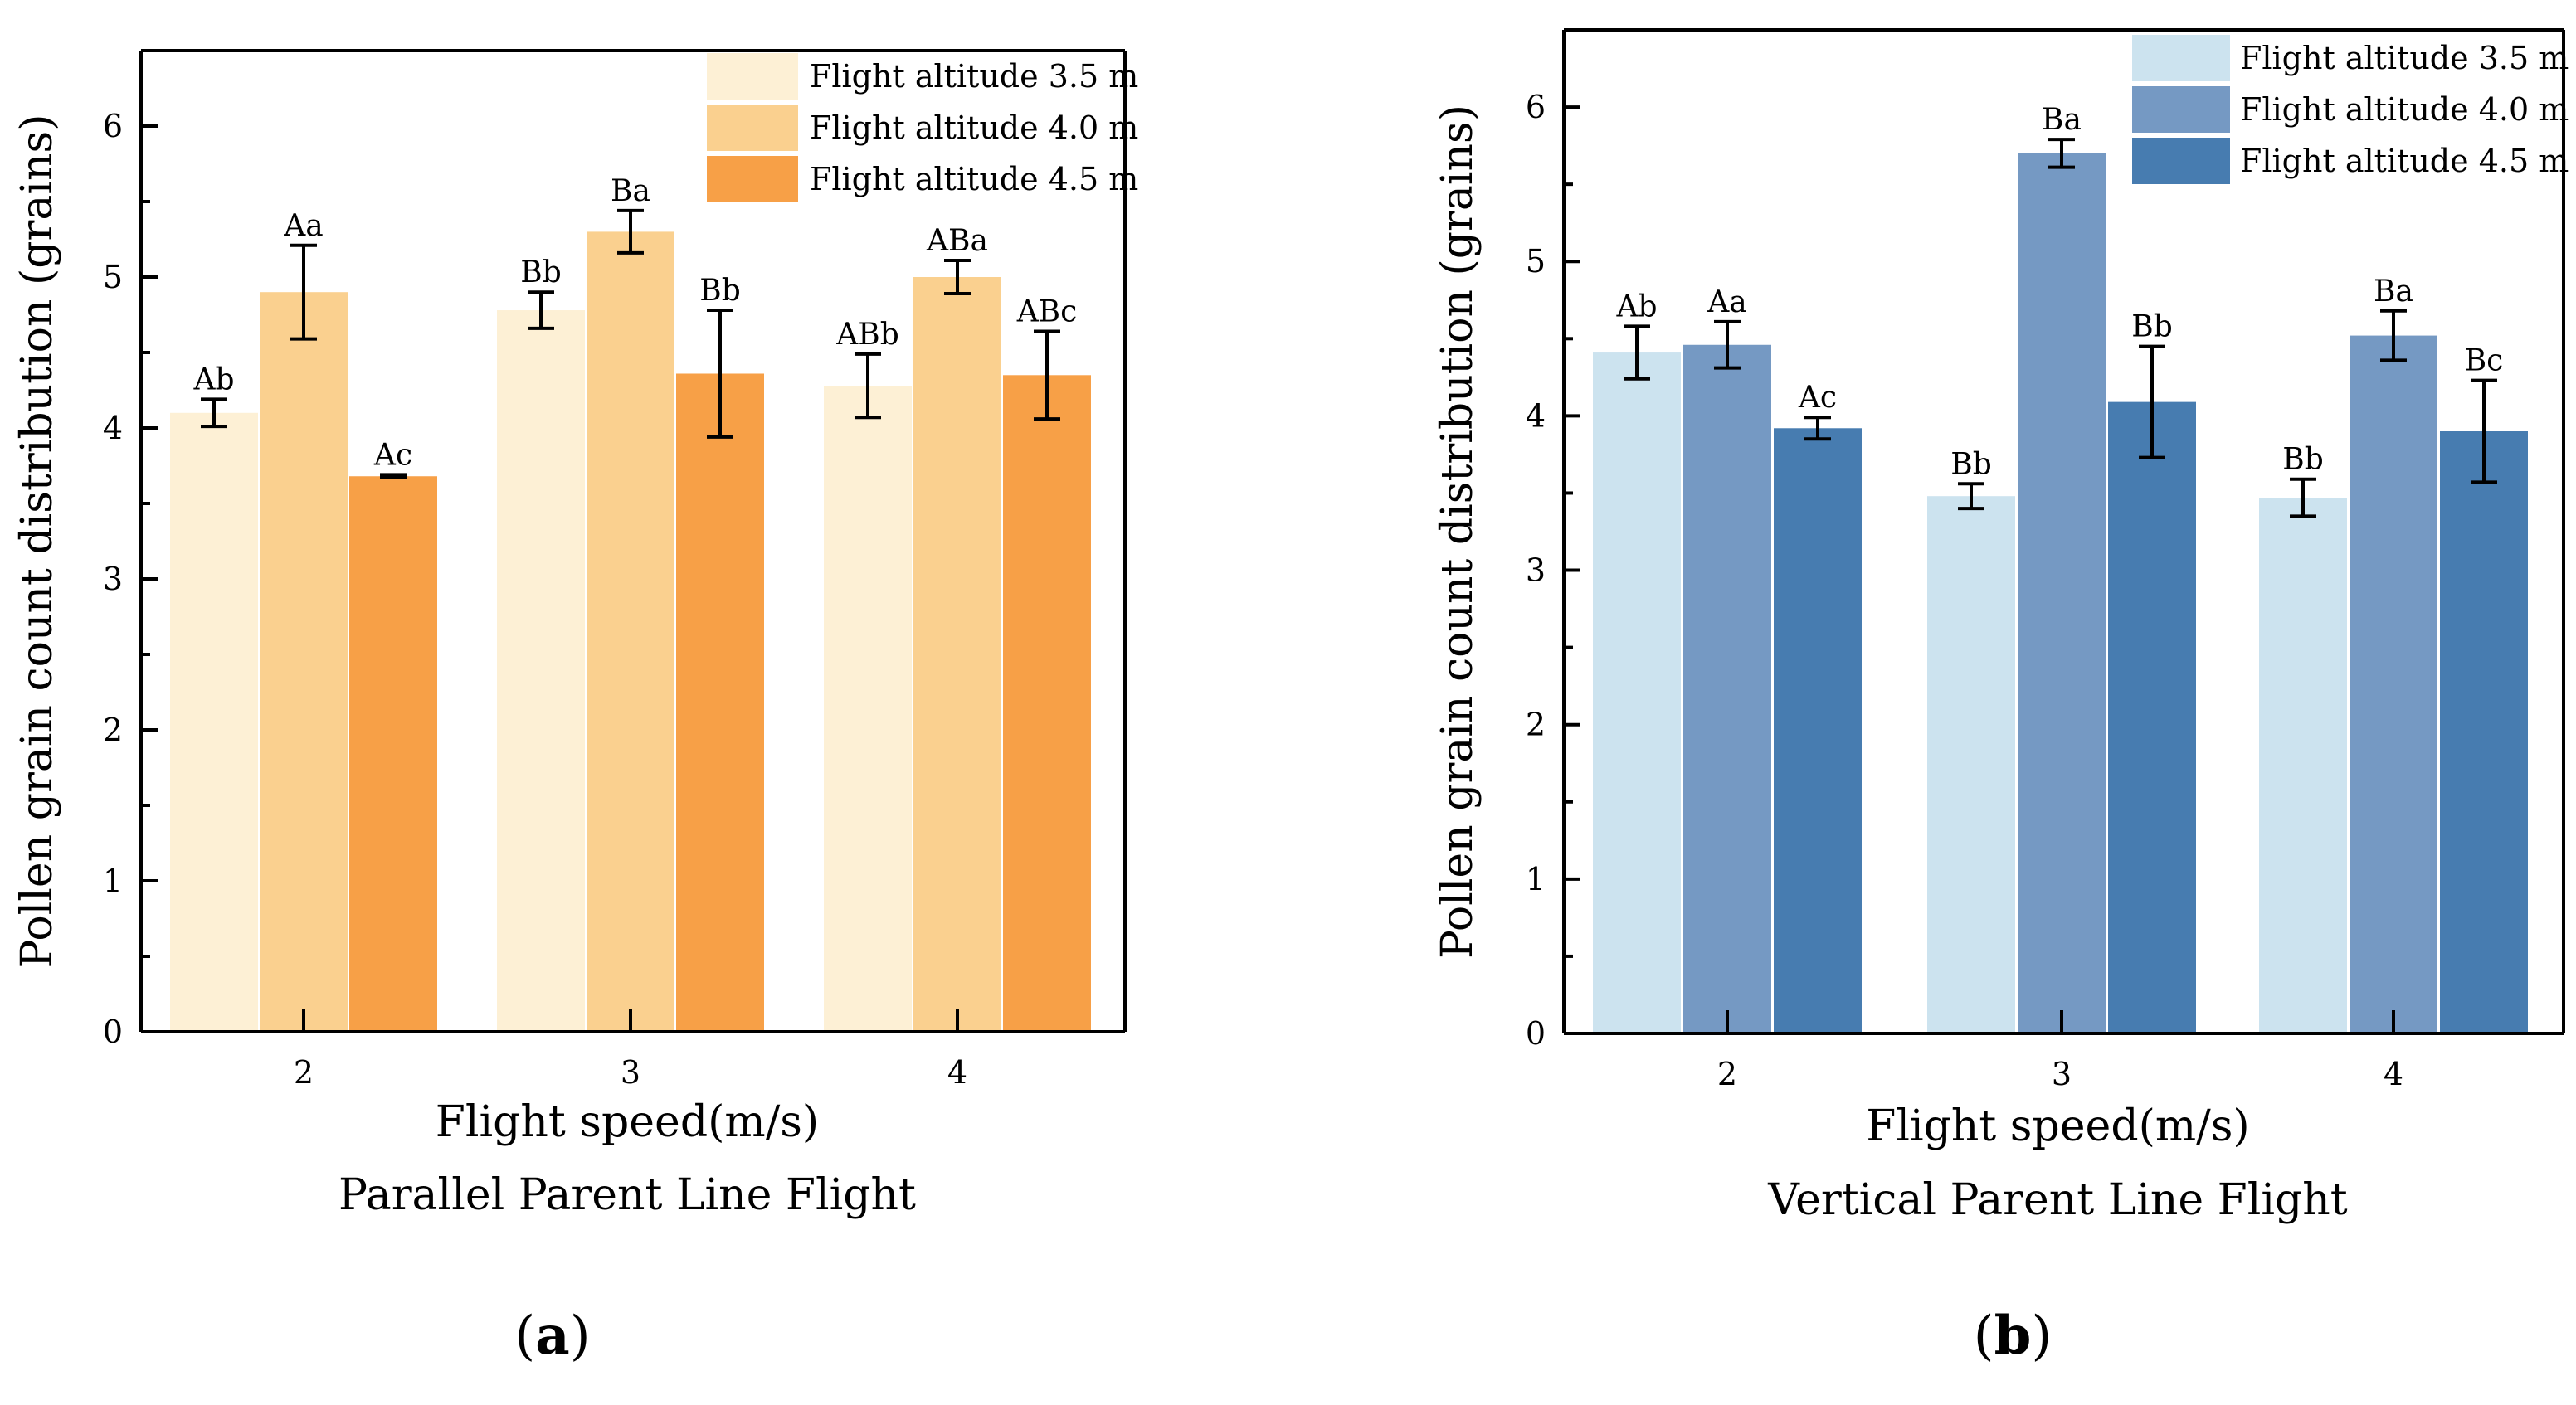 This screenshot has height=1405, width=2576. What do you see at coordinates (627, 1195) in the screenshot?
I see `chart-title: Parallel Parent Line Flight` at bounding box center [627, 1195].